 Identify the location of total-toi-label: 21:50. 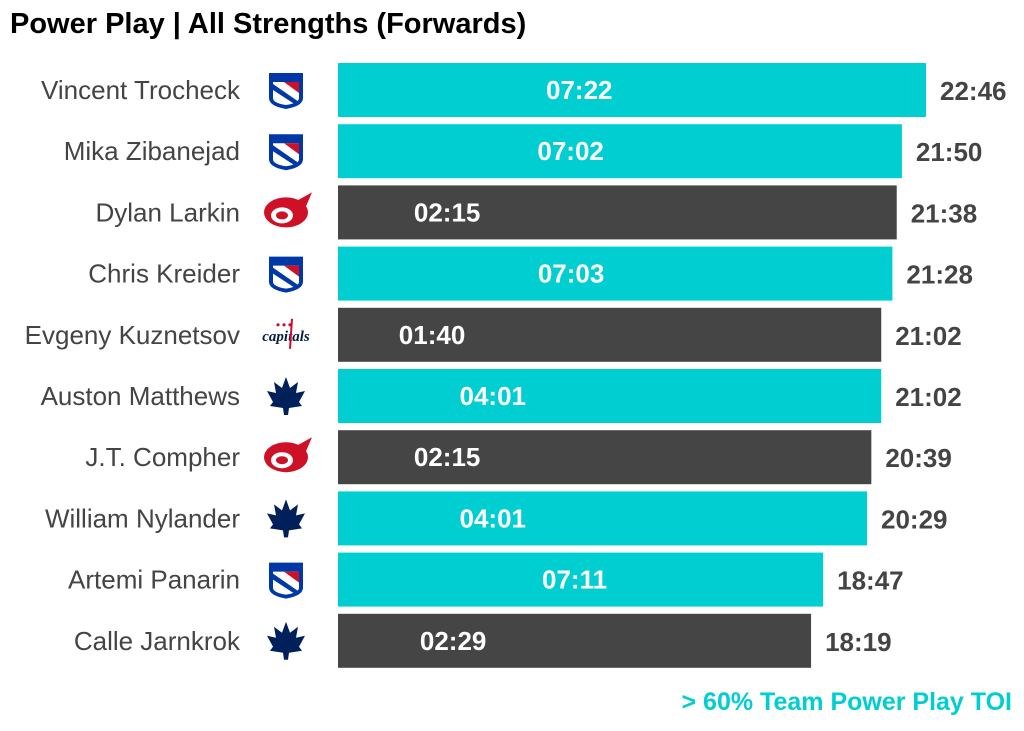
(949, 152).